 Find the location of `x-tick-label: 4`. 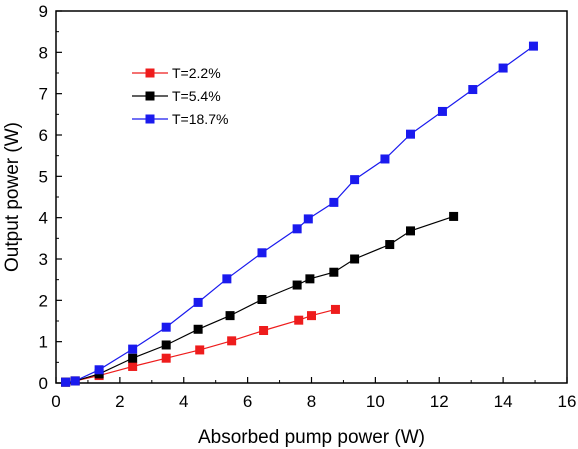

x-tick-label: 4 is located at coordinates (183, 401).